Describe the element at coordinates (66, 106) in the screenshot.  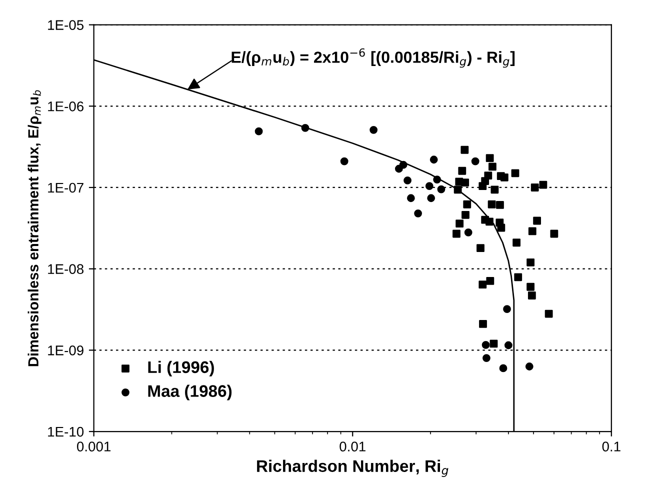
I see `y-tick-label: 1E-06` at that location.